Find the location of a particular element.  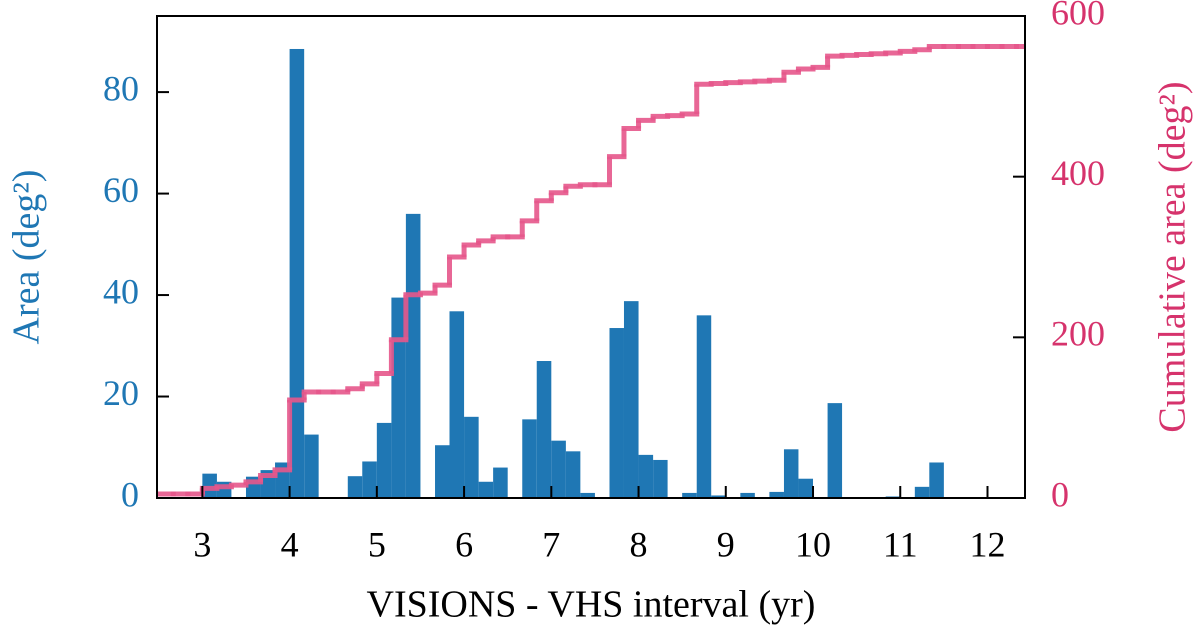

x-tick-label: 3 is located at coordinates (202, 544).